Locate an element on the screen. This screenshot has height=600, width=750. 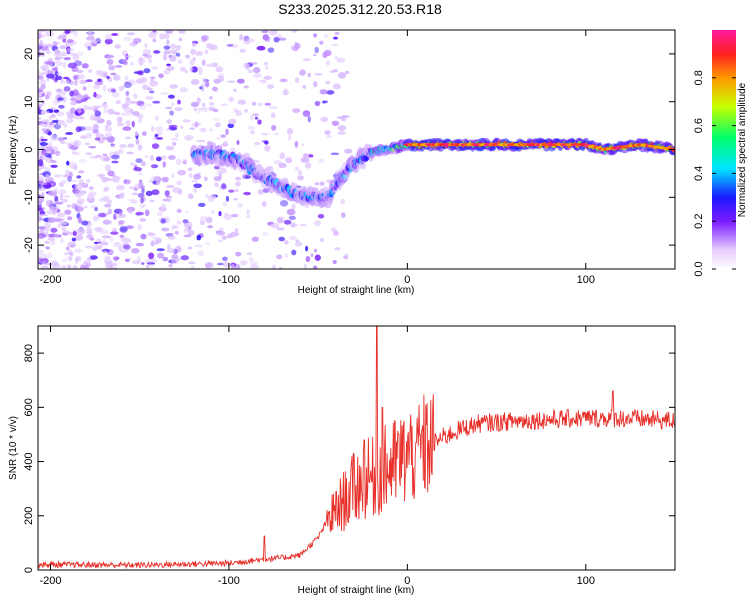
spectrogram-y-tick-label: 10 is located at coordinates (29, 102).